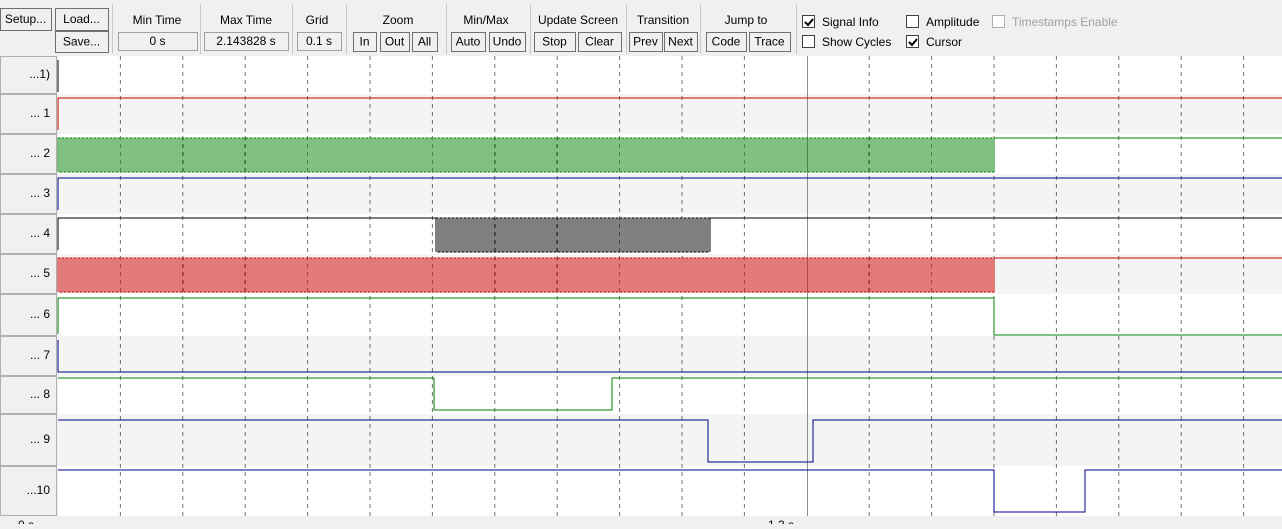  Describe the element at coordinates (663, 20) in the screenshot. I see `group-label: Transition` at that location.